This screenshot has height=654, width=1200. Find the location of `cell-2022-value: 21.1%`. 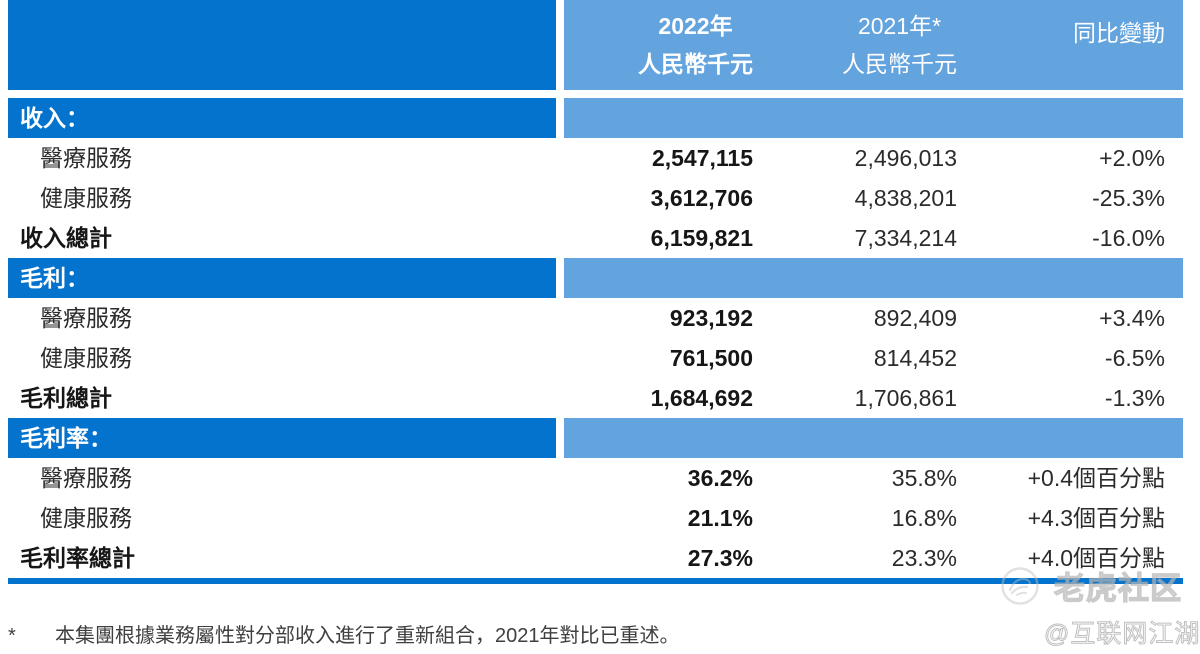

cell-2022-value: 21.1% is located at coordinates (720, 518).